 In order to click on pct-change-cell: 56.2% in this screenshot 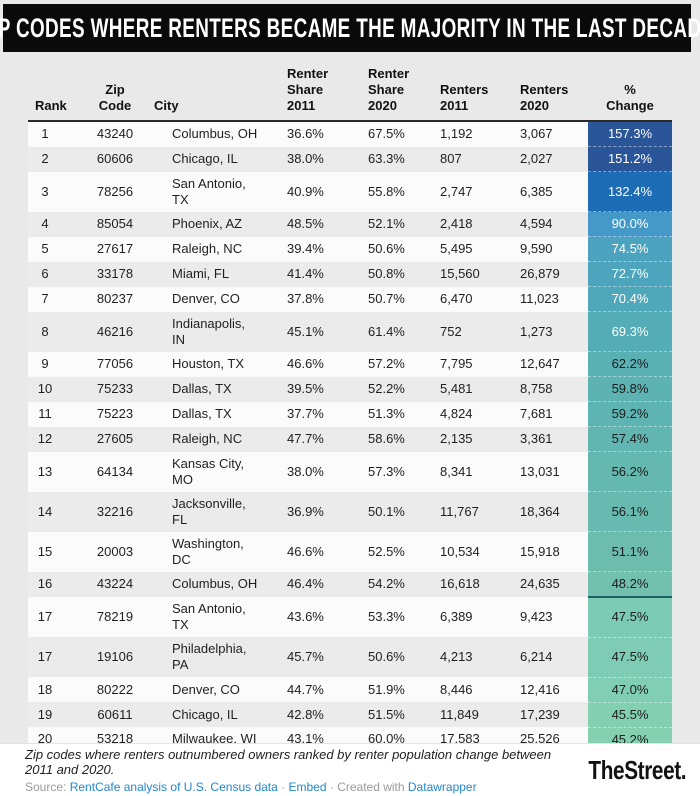, I will do `click(630, 471)`.